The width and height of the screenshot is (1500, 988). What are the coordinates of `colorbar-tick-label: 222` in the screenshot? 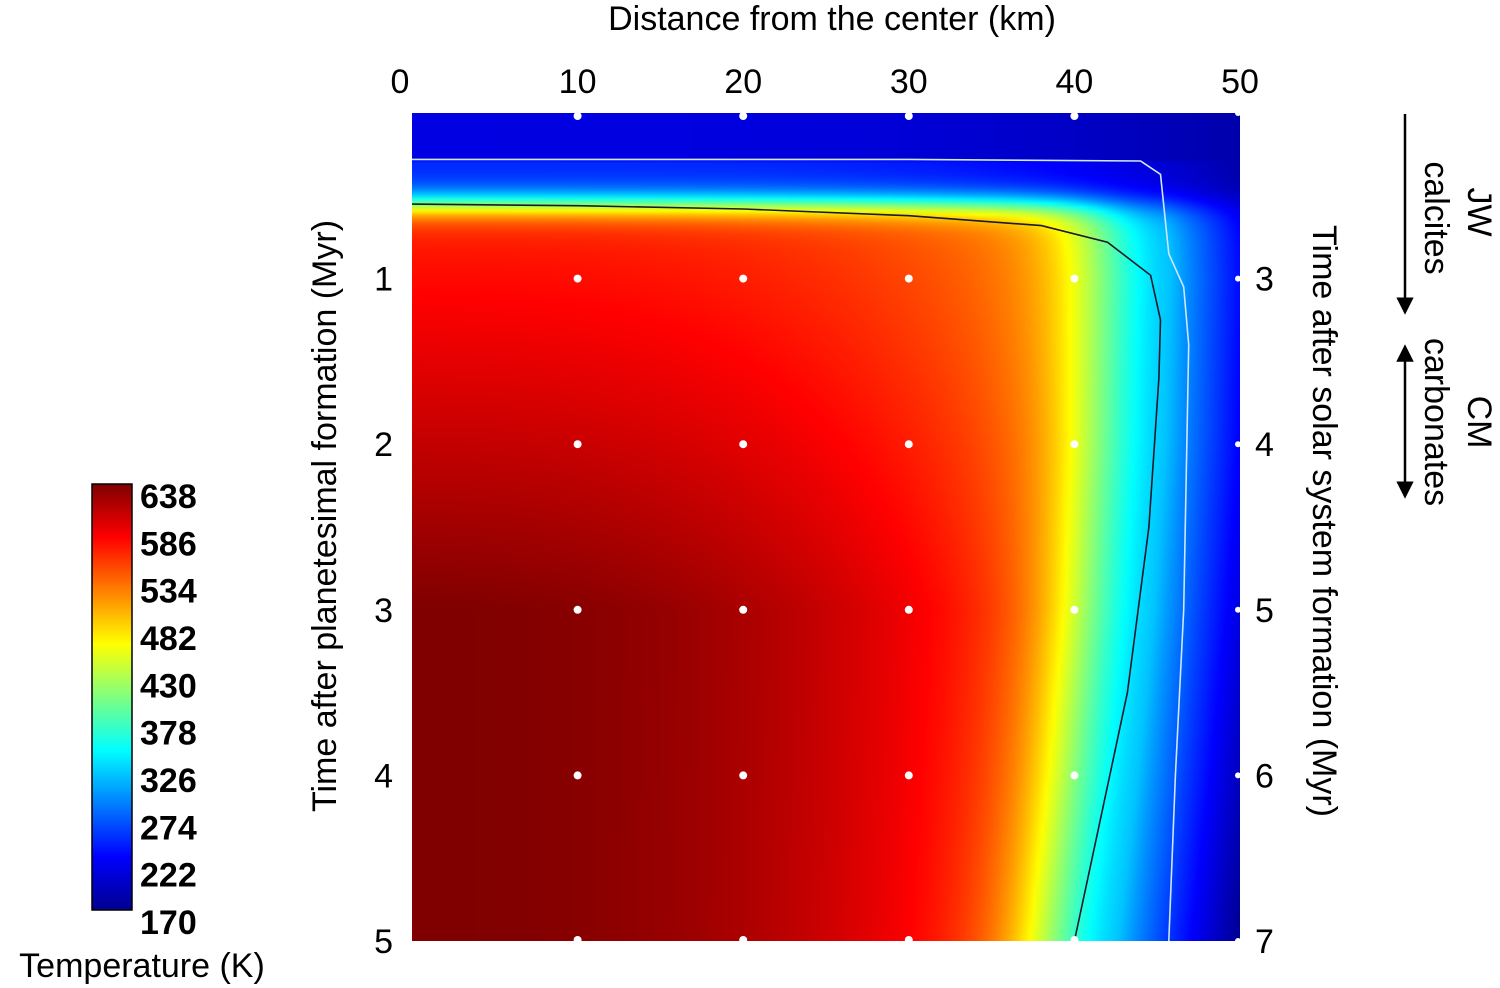 It's located at (168, 876).